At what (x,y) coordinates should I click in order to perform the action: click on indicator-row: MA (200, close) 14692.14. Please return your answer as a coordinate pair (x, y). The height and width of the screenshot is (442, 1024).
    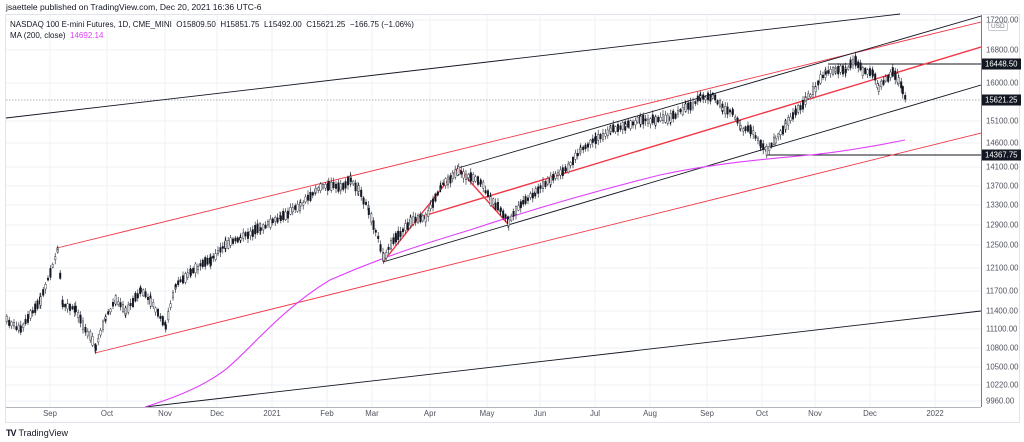
    Looking at the image, I should click on (212, 35).